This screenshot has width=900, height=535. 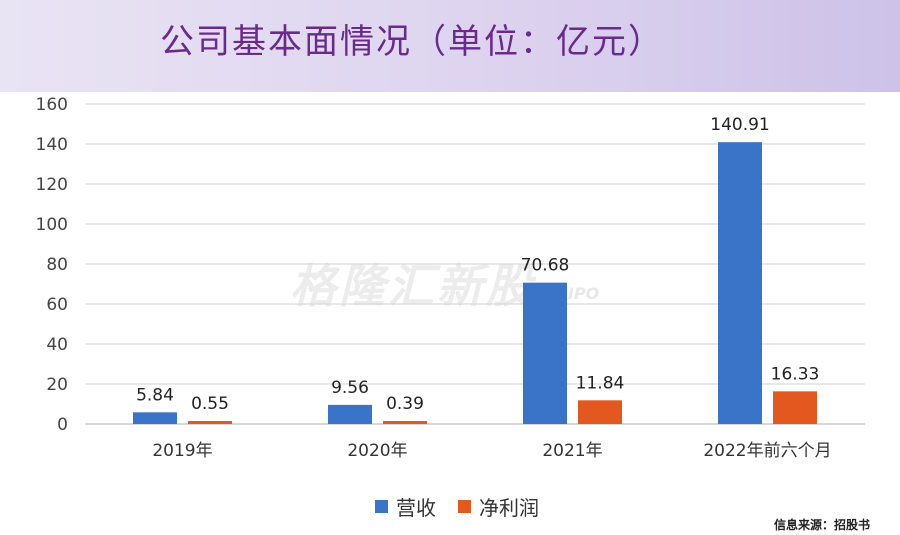 What do you see at coordinates (377, 451) in the screenshot?
I see `x-tick-label: 2020年` at bounding box center [377, 451].